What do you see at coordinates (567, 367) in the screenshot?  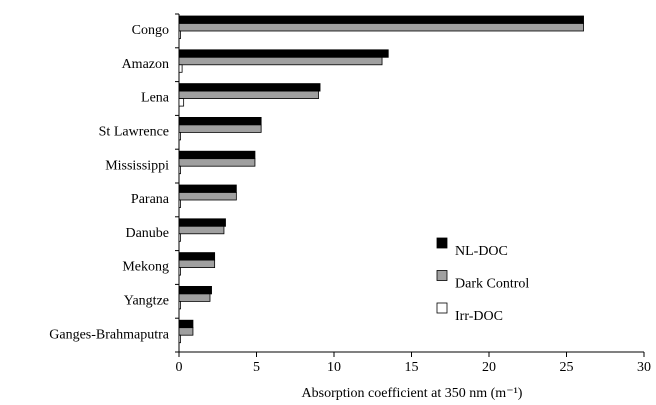 I see `x-tick-label: 25` at bounding box center [567, 367].